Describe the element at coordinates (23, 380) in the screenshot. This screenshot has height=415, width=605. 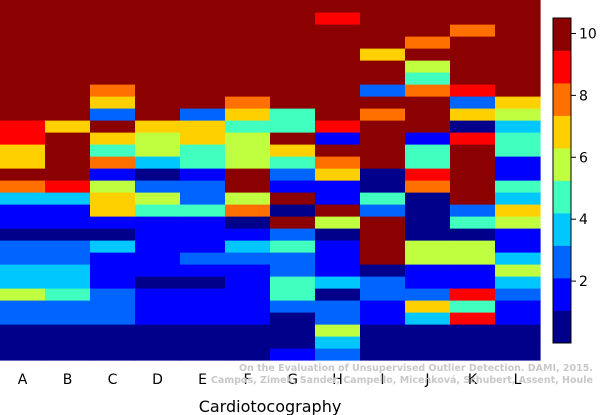
I see `column-label: A` at that location.